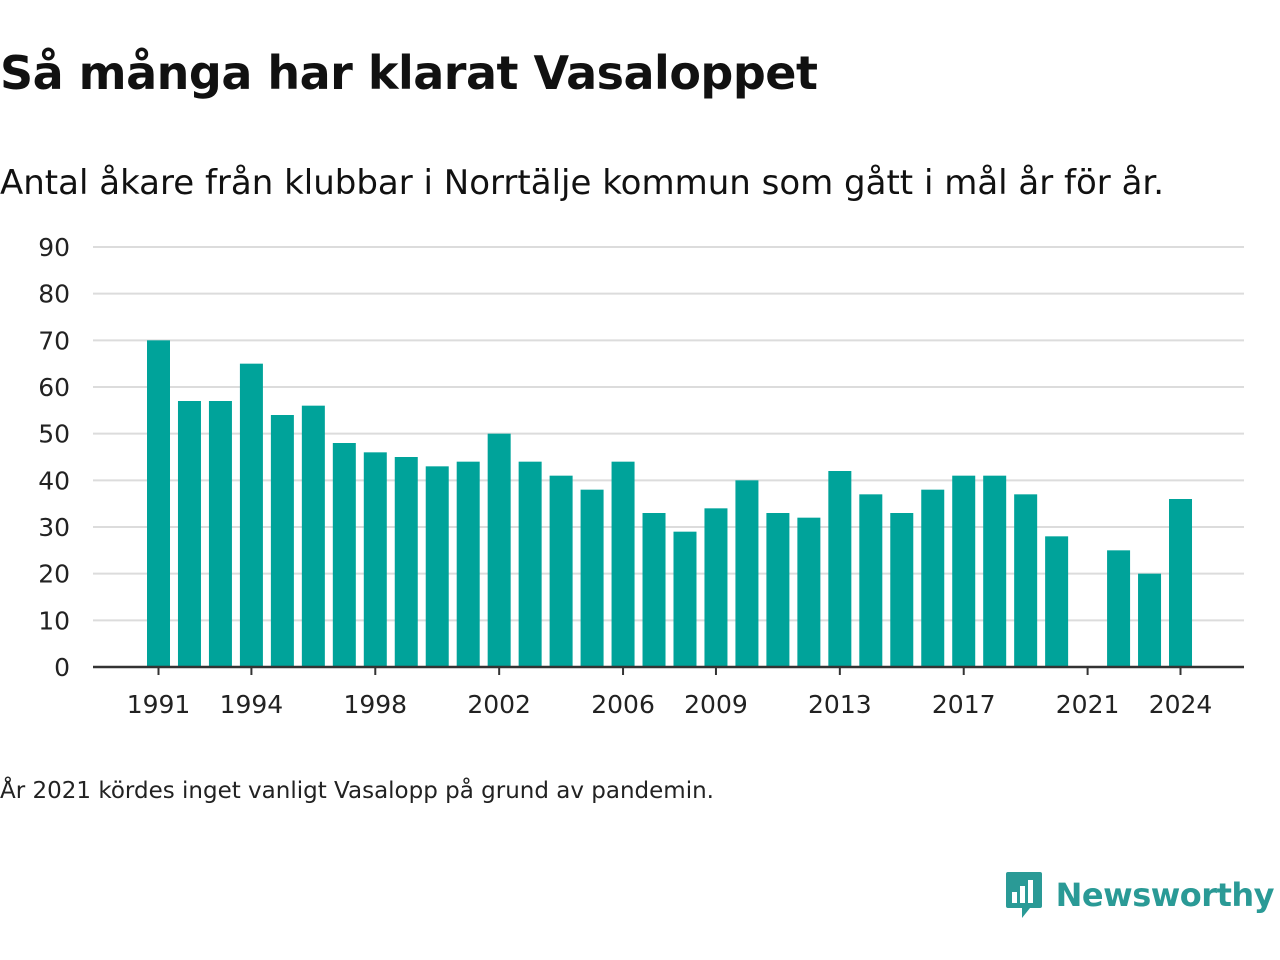 Image resolution: width=1280 pixels, height=960 pixels. Describe the element at coordinates (964, 704) in the screenshot. I see `x-tick-label: 2017` at that location.